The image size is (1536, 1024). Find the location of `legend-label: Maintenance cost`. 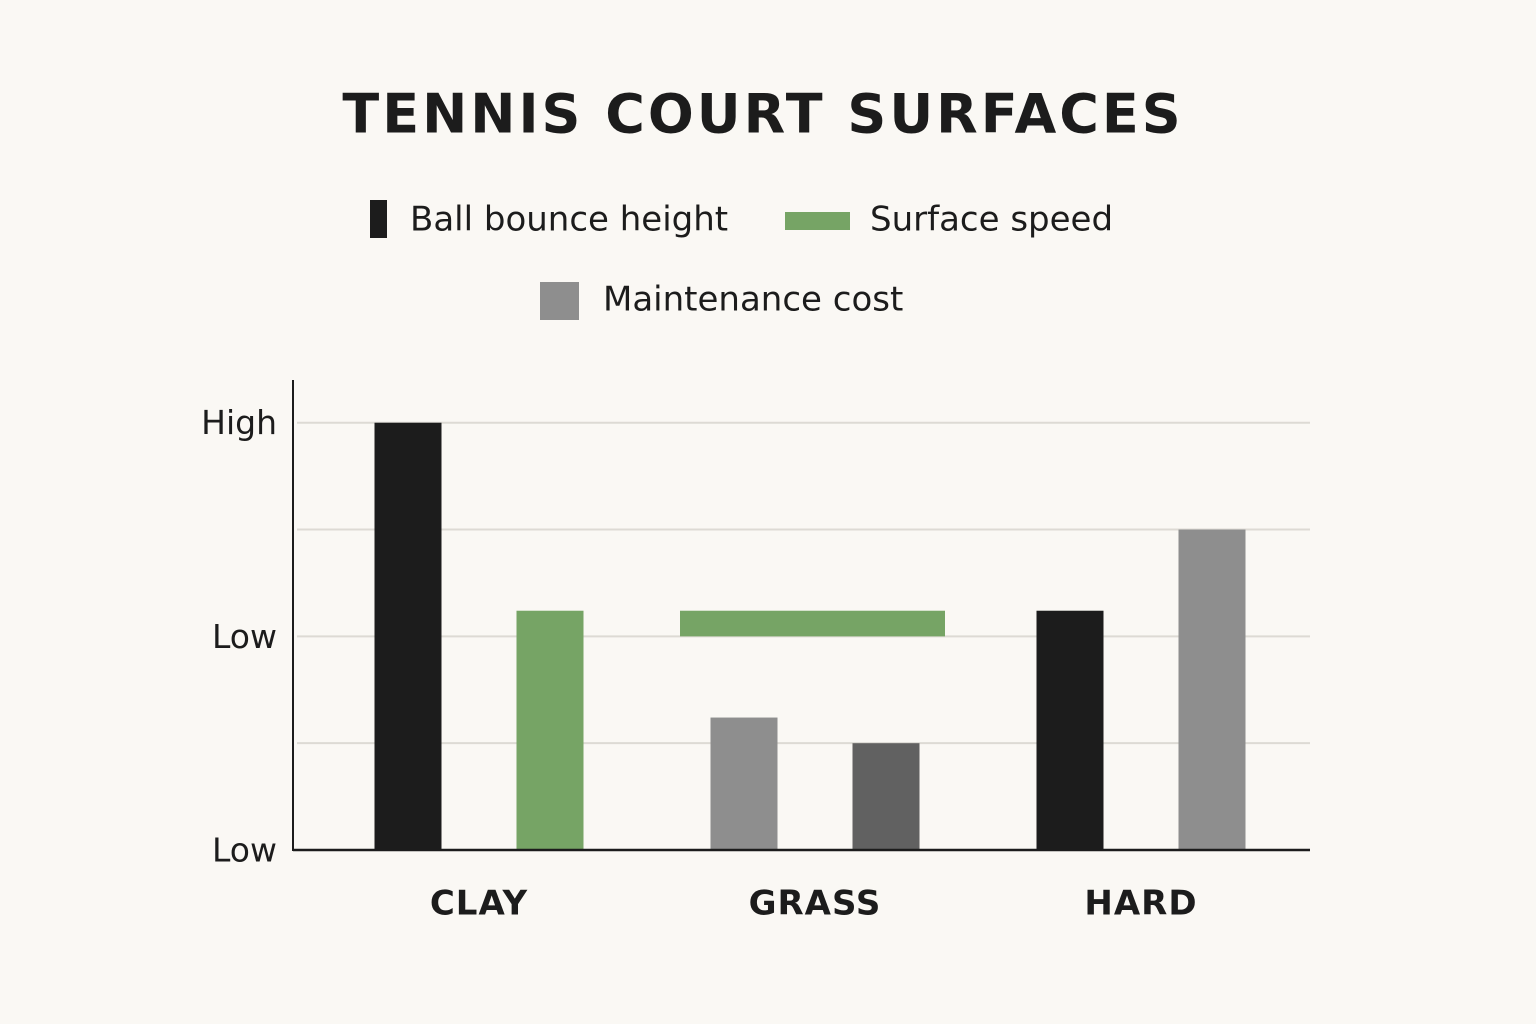

legend-label: Maintenance cost is located at coordinates (753, 300).